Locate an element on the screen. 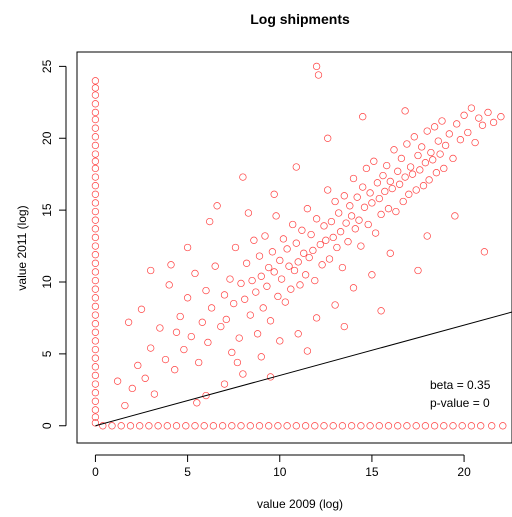 The image size is (512, 517). y-axis-label: value 2011 (log) is located at coordinates (22, 247).